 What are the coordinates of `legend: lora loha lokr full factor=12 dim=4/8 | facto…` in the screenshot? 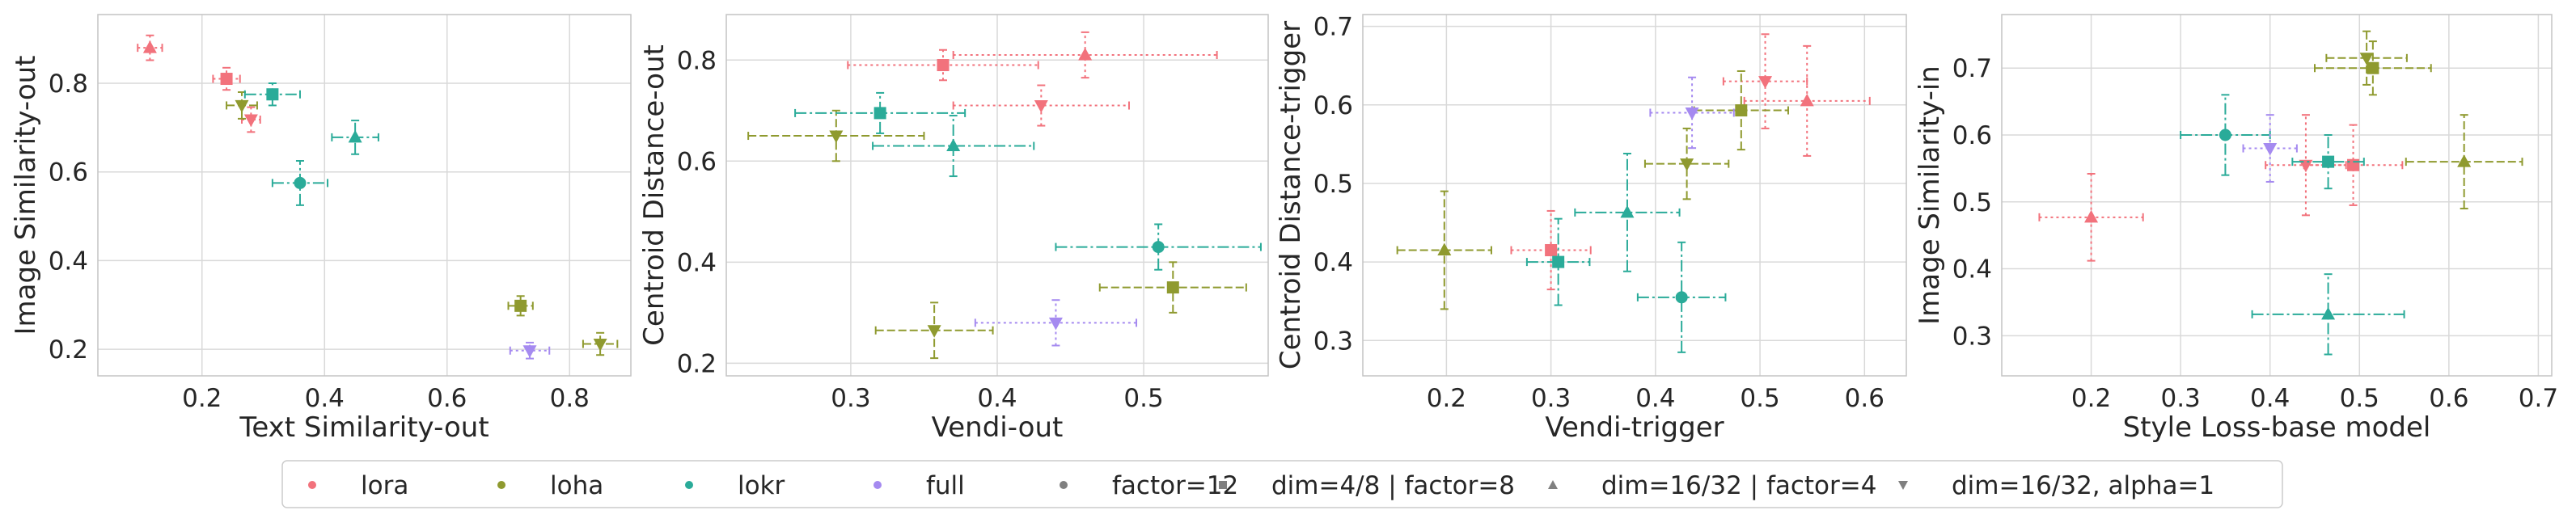 It's located at (1282, 484).